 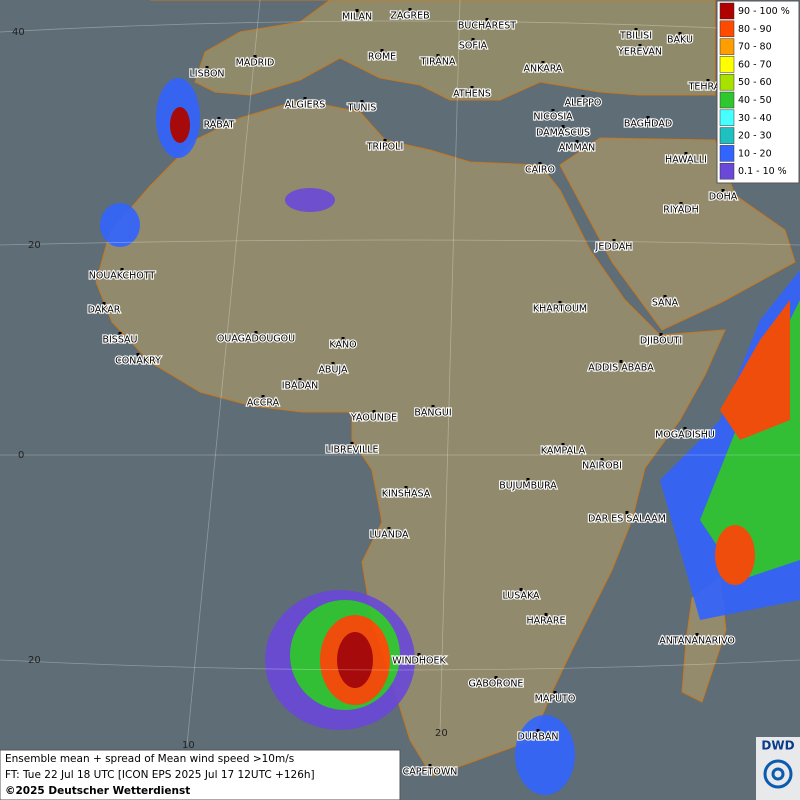 What do you see at coordinates (555, 699) in the screenshot?
I see `city-label: MAPUTO` at bounding box center [555, 699].